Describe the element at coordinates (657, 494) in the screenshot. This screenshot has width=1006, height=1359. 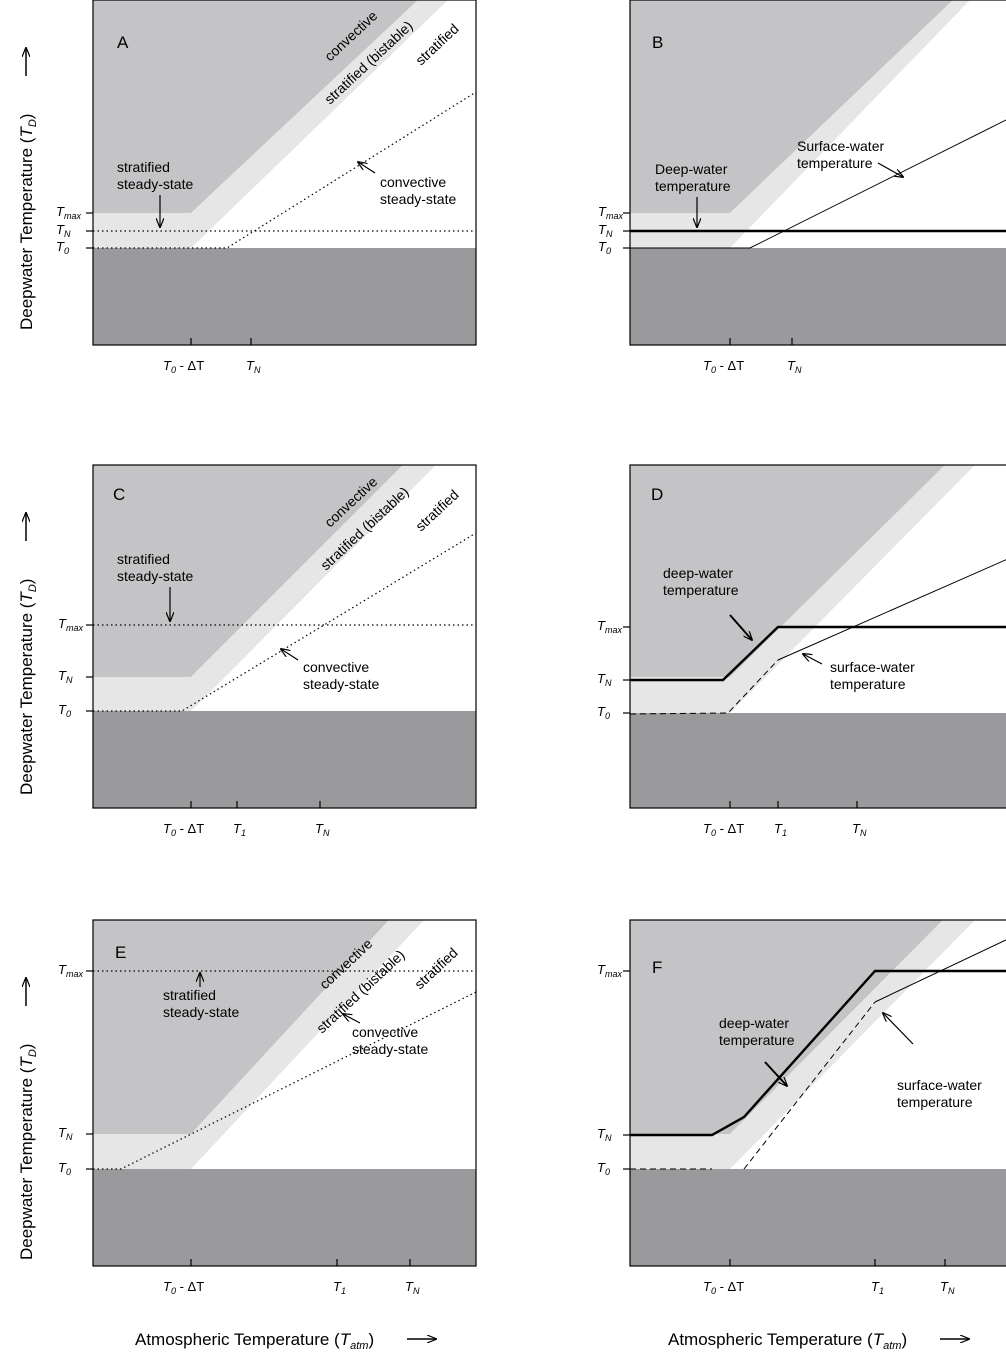
I see `panel-letter: D` at that location.